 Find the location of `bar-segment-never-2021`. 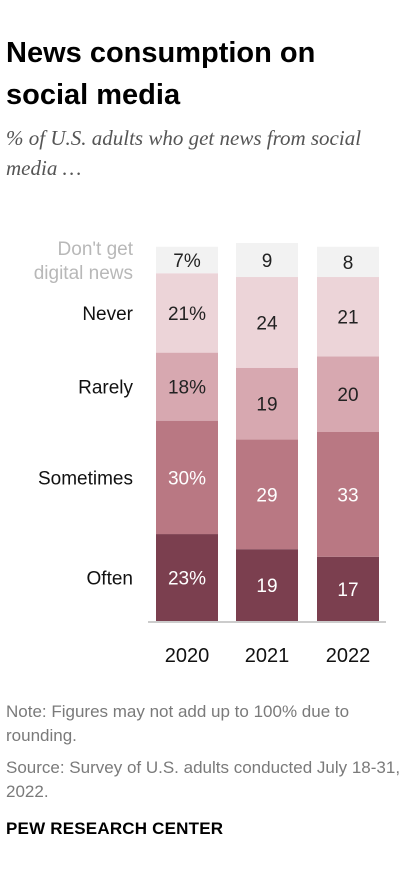

bar-segment-never-2021 is located at coordinates (267, 322).